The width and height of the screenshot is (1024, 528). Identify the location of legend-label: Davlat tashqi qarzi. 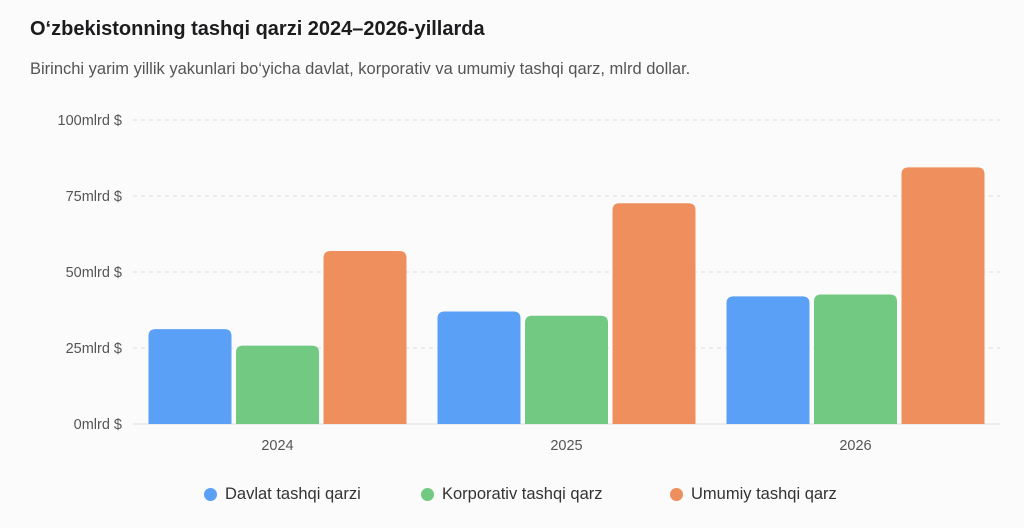
(293, 494).